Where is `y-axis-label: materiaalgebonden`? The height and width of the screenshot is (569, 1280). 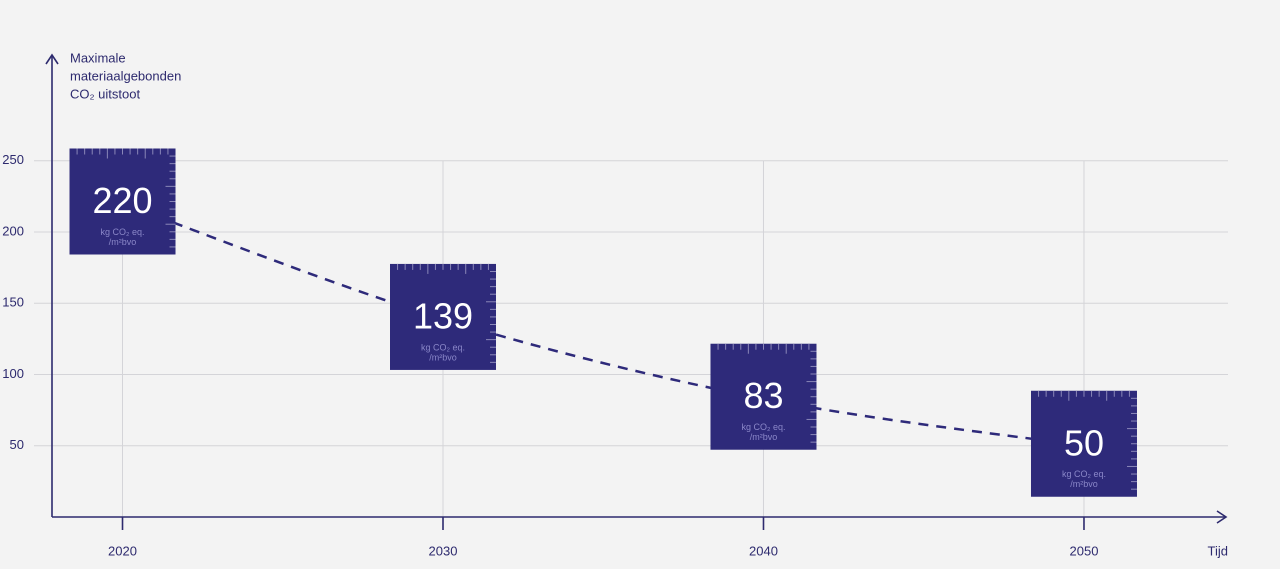
y-axis-label: materiaalgebonden is located at coordinates (125, 75).